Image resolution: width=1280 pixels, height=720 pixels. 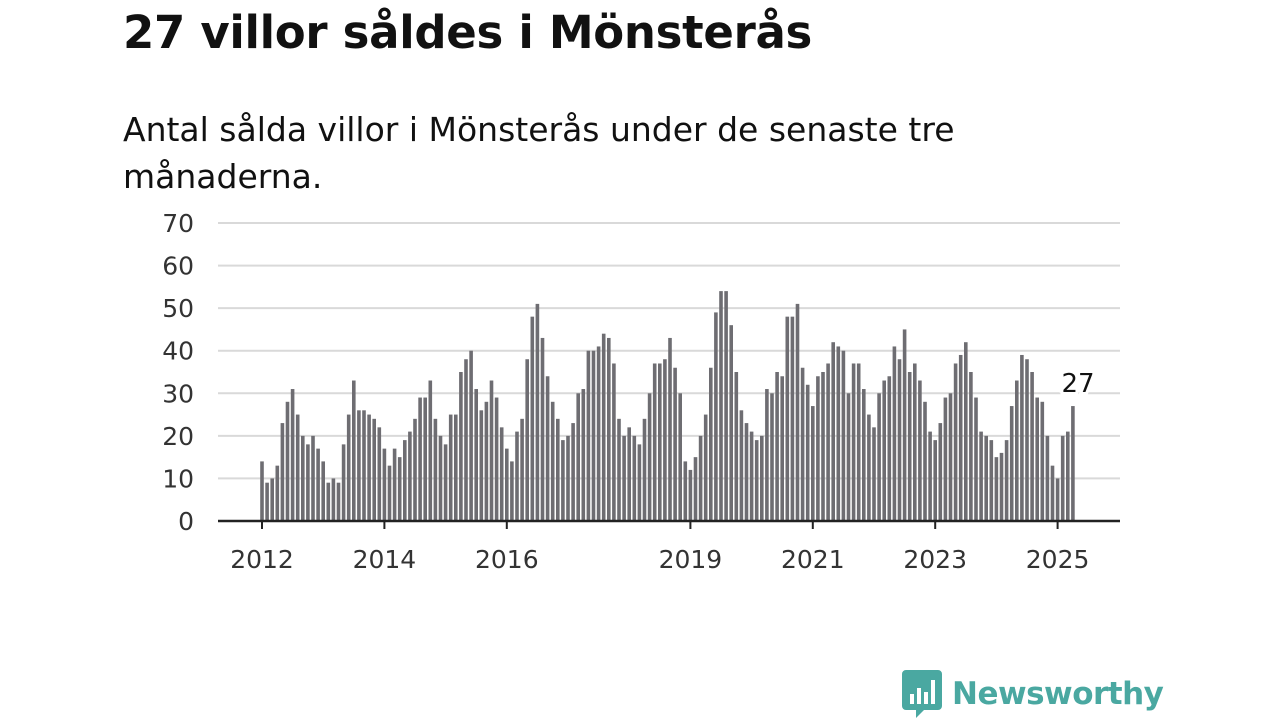 What do you see at coordinates (1058, 694) in the screenshot?
I see `brand-name: Newsworthy` at bounding box center [1058, 694].